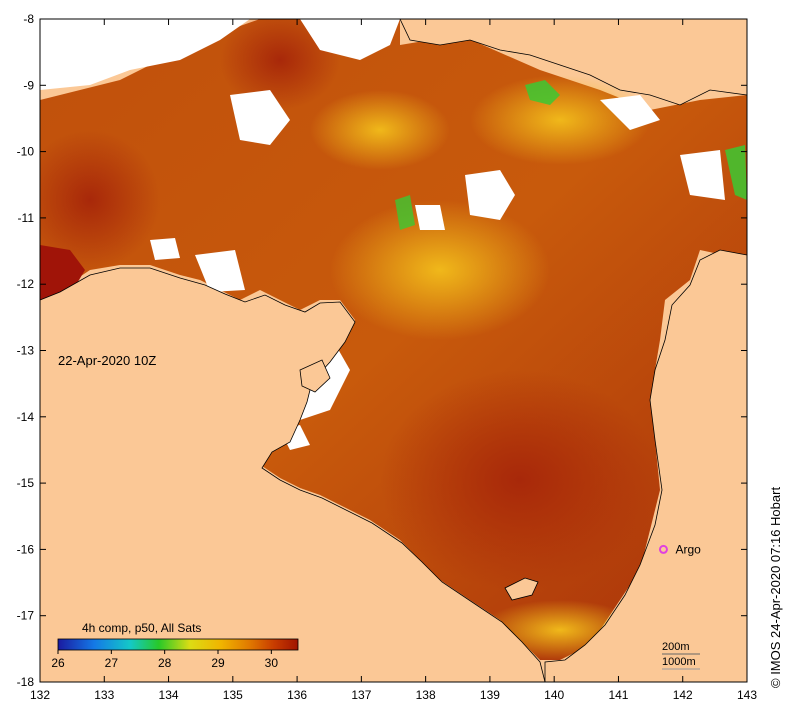 This screenshot has height=716, width=791. What do you see at coordinates (679, 662) in the screenshot?
I see `depth-1000-label: 1000m` at bounding box center [679, 662].